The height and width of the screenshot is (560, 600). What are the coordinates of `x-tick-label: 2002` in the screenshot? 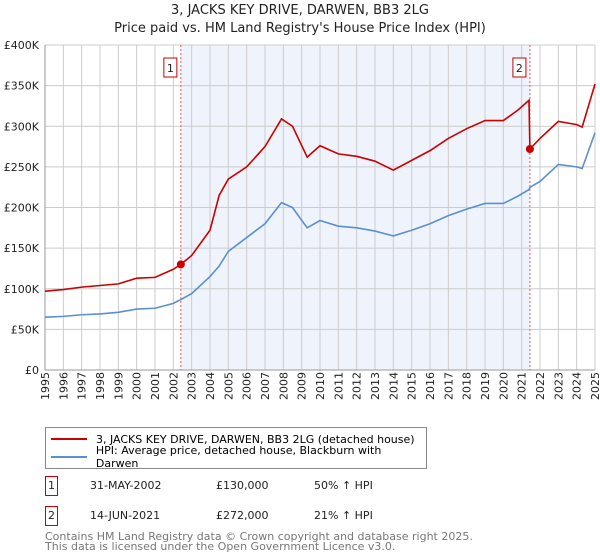 It's located at (173, 386).